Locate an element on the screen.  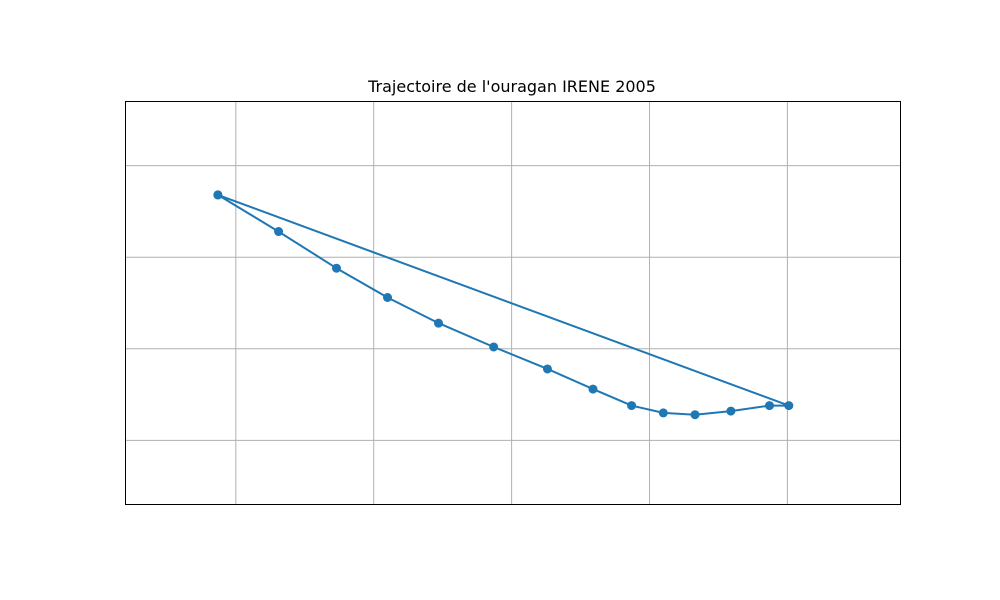
chart-title: Trajectoire de l'ouragan IRENE 2005 is located at coordinates (511, 86).